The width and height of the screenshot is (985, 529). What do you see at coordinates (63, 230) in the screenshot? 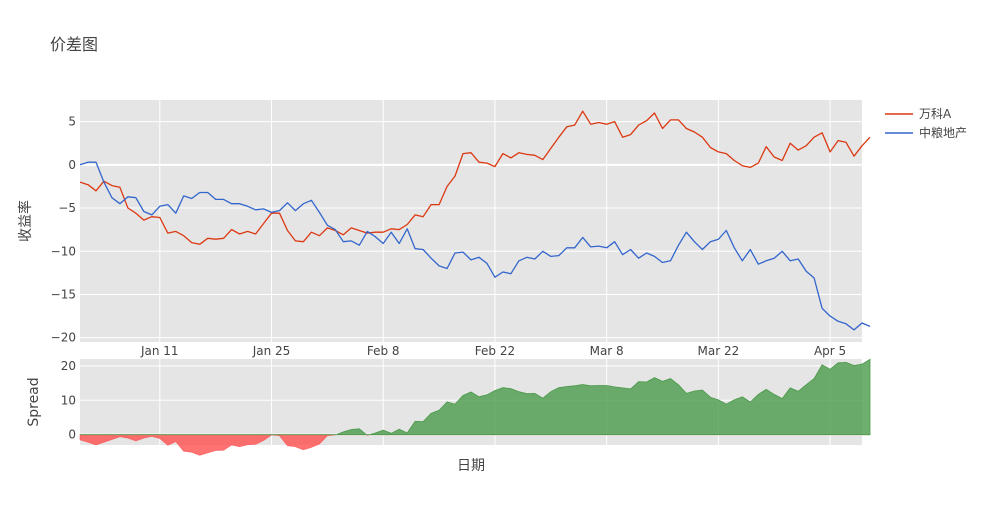
I see `main-y-tick-labels: 5 0 −5 −10 −15 −20` at bounding box center [63, 230].